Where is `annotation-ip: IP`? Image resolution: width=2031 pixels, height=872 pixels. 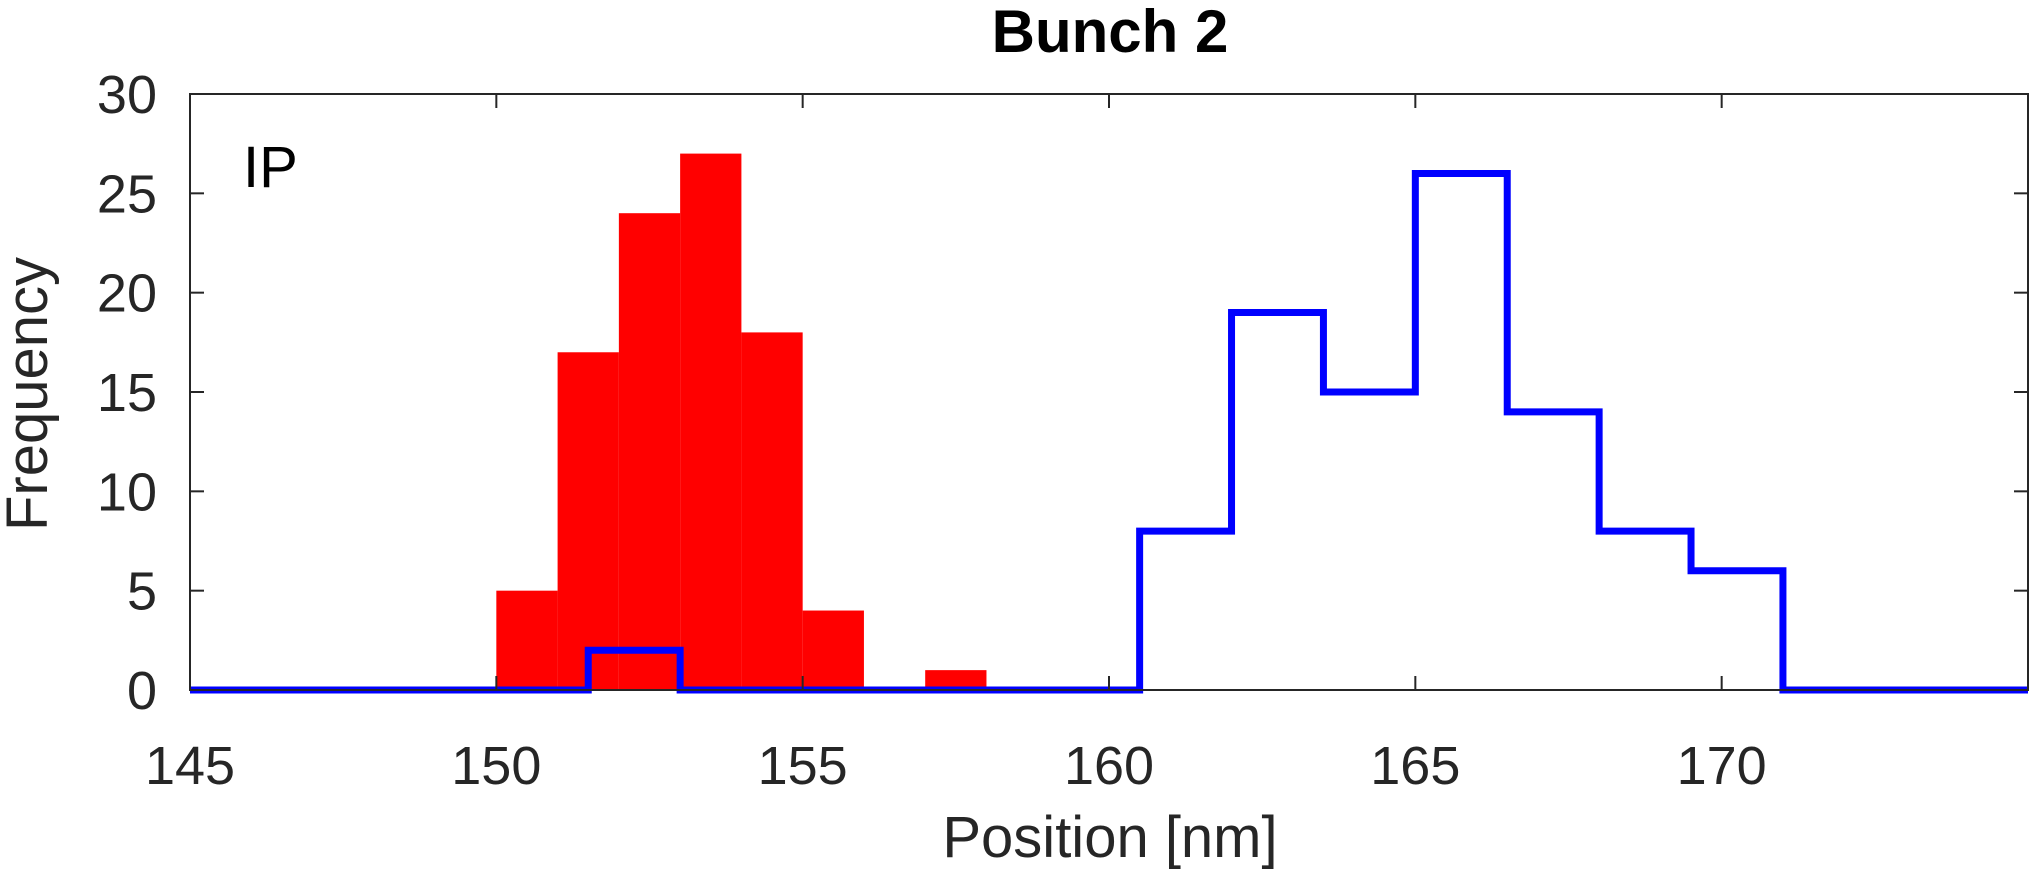
annotation-ip: IP is located at coordinates (270, 167).